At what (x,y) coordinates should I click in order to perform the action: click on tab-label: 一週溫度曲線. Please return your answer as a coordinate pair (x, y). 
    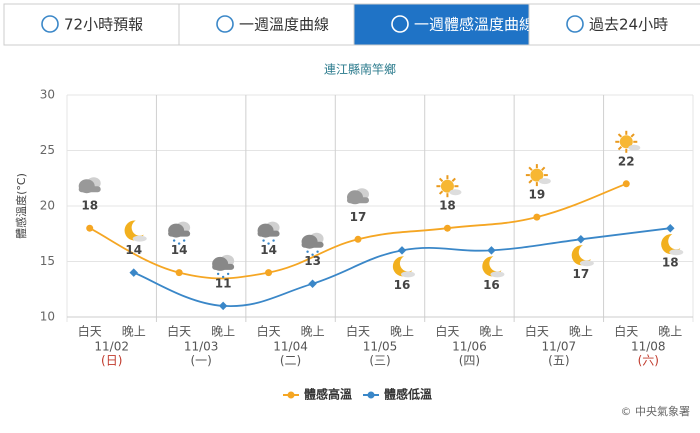
    Looking at the image, I should click on (284, 25).